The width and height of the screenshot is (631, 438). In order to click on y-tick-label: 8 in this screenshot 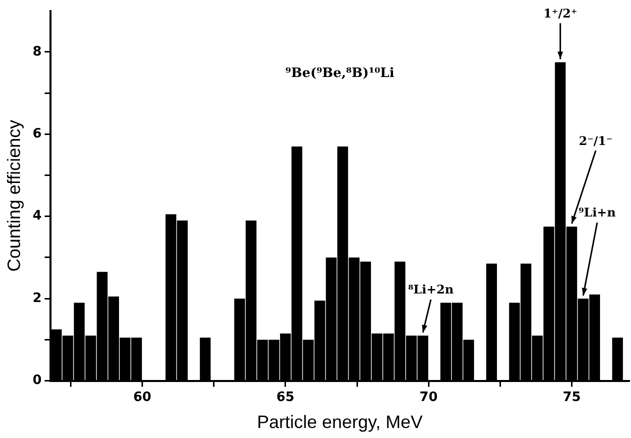, I will do `click(37, 52)`.